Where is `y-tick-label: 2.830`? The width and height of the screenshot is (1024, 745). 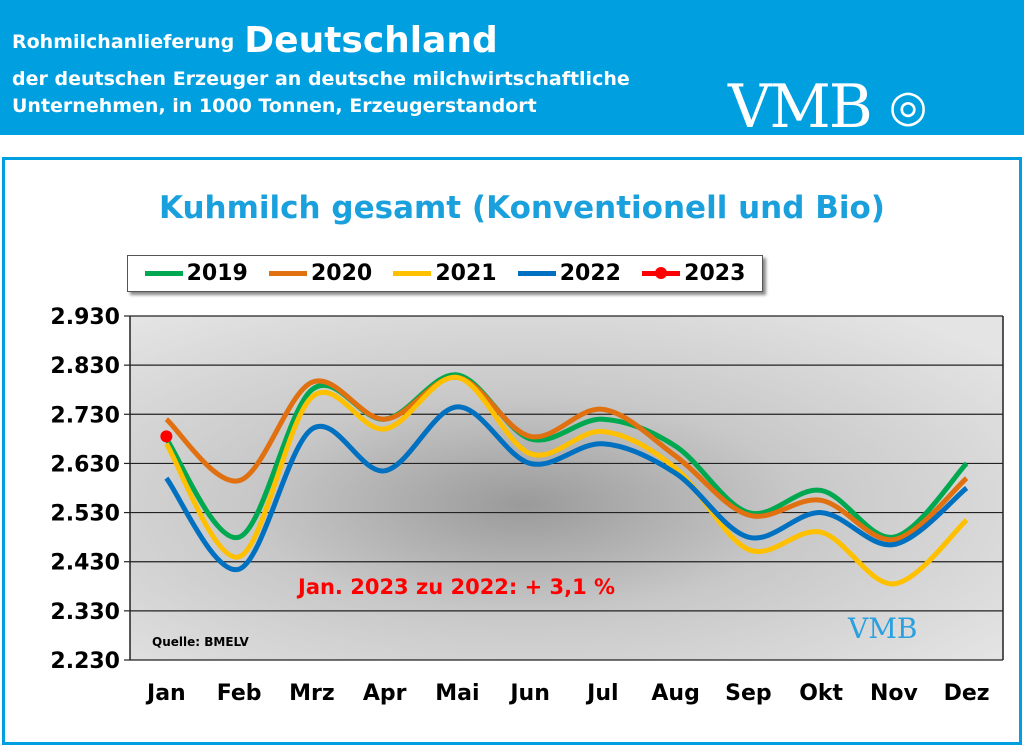 y-tick-label: 2.830 is located at coordinates (85, 366).